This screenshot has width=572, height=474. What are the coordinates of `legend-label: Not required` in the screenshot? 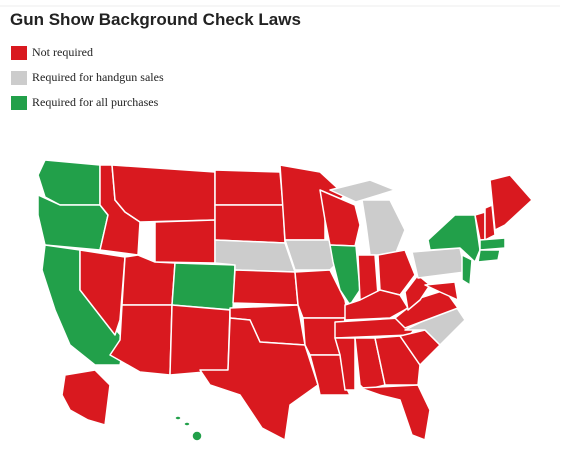 It's located at (62, 52).